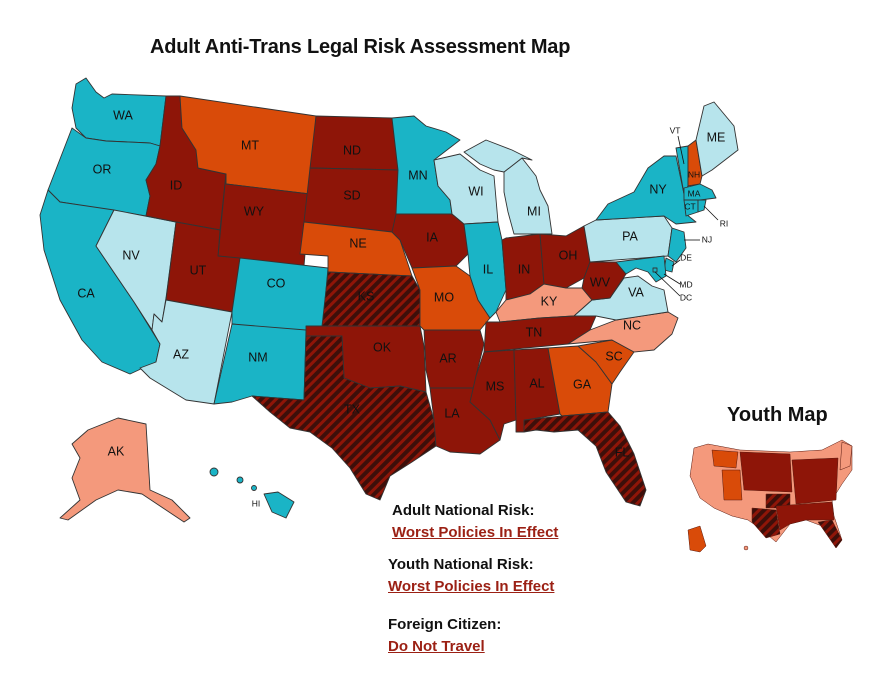 This screenshot has height=673, width=895. I want to click on label-ME: ME, so click(716, 137).